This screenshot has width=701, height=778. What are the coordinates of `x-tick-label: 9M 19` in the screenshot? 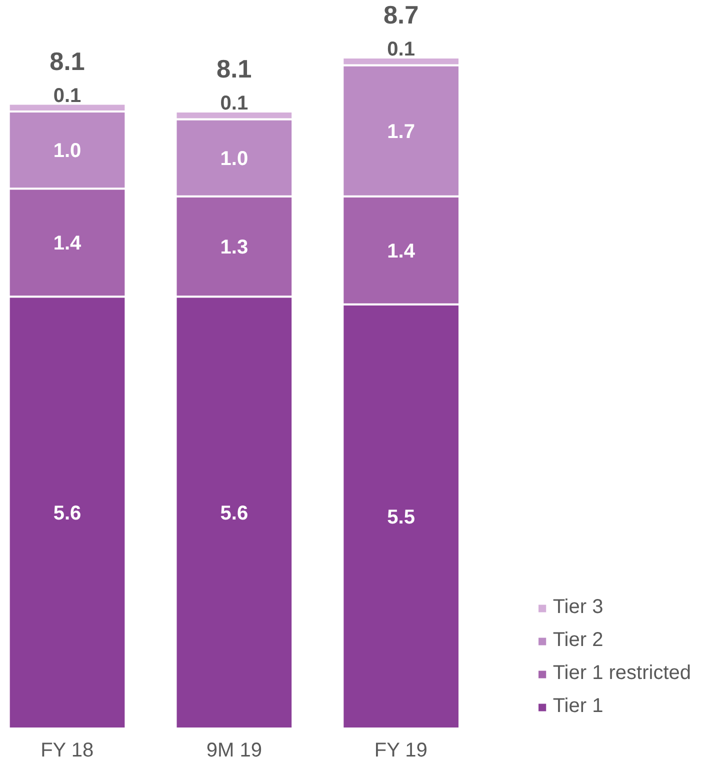 It's located at (234, 751).